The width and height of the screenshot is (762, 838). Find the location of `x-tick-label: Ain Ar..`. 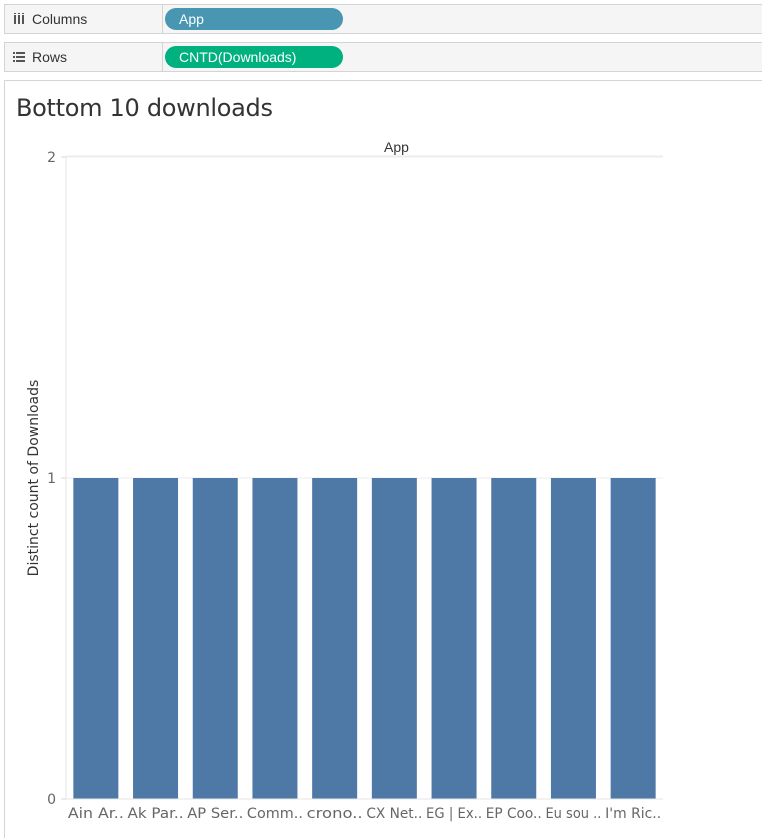

x-tick-label: Ain Ar.. is located at coordinates (96, 814).